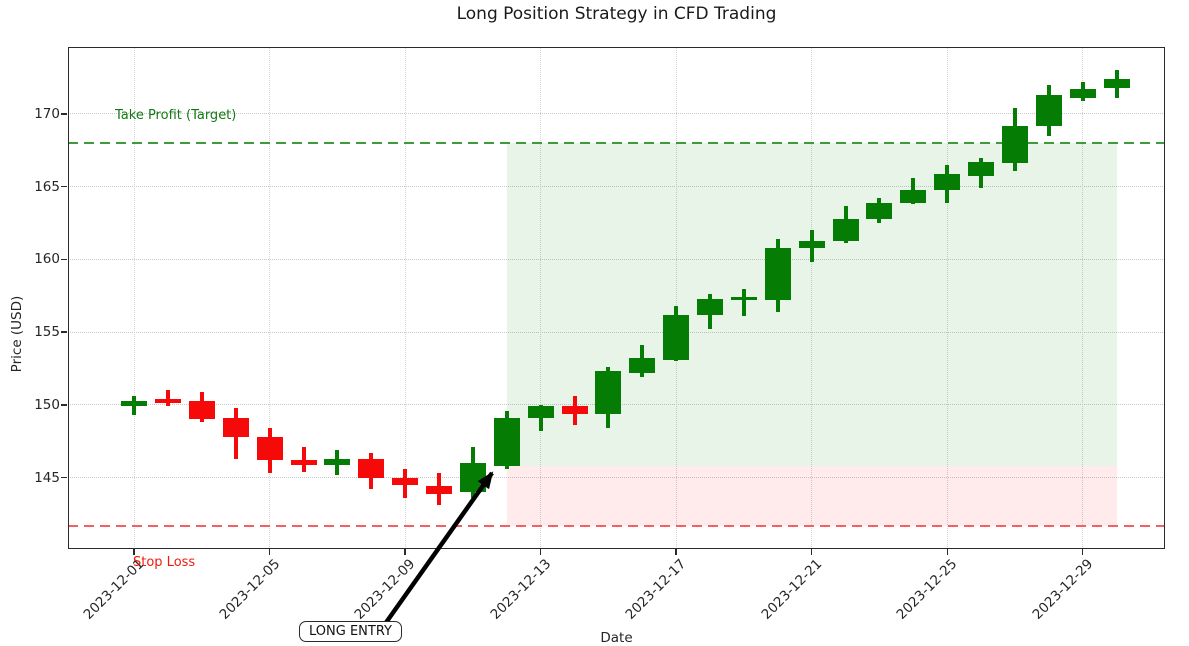 This screenshot has height=646, width=1189. What do you see at coordinates (520, 589) in the screenshot?
I see `x-tick-label: 2023-12-13` at bounding box center [520, 589].